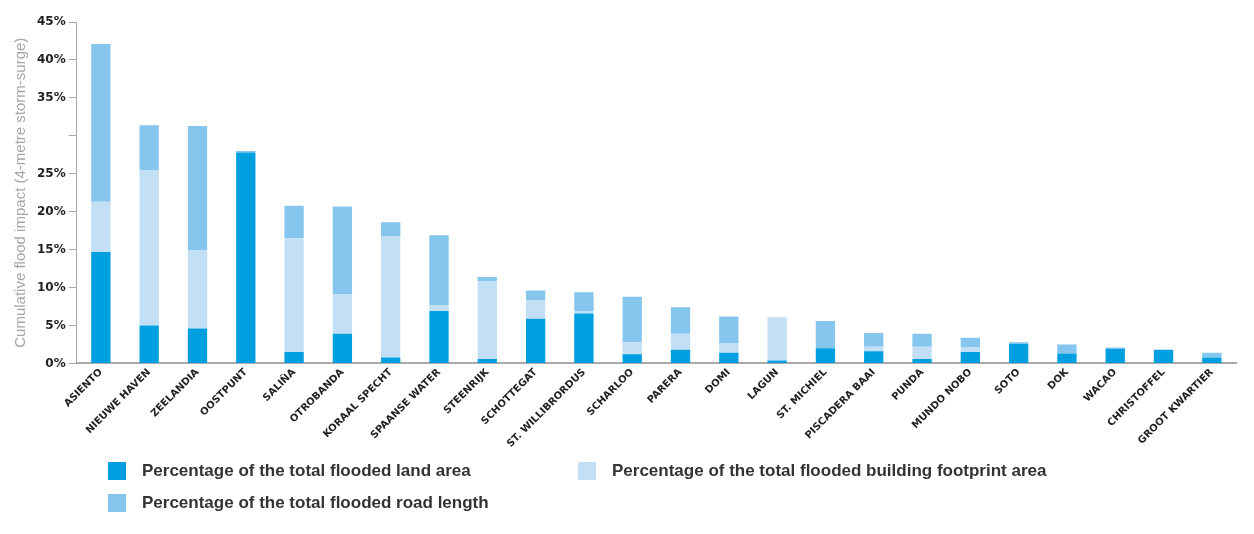 The height and width of the screenshot is (534, 1254). Describe the element at coordinates (315, 503) in the screenshot. I see `legend-label: Percentage of the total flooded road length` at that location.